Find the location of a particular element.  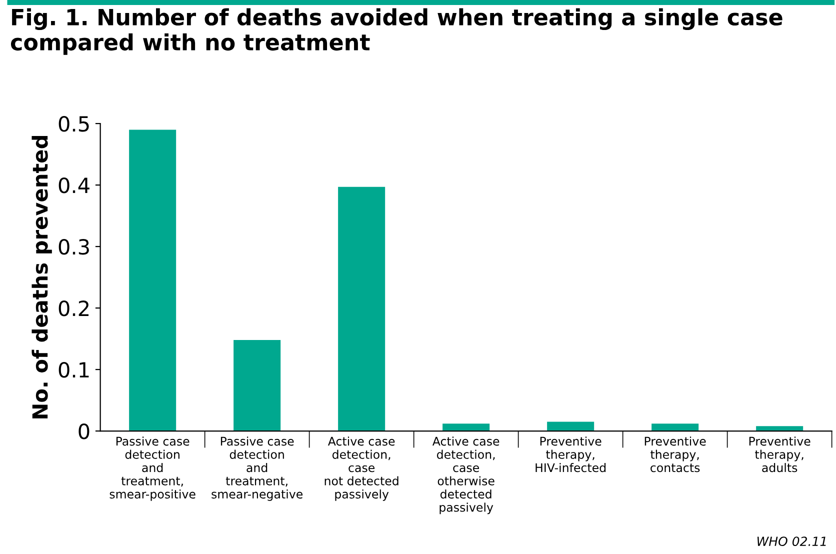

x-tick-label: Active case detection, case otherwise detected passively is located at coordinates (466, 475).